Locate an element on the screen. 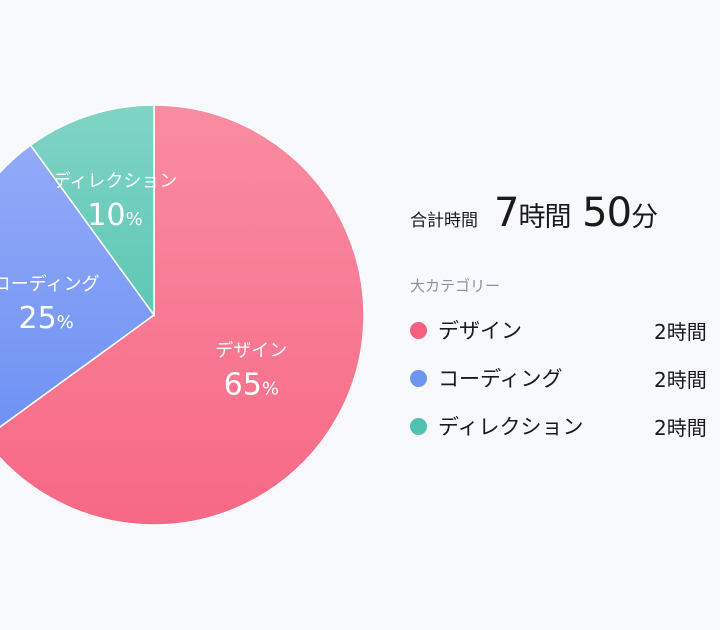 This screenshot has height=630, width=720. slice-label-direction: ディレクション is located at coordinates (115, 181).